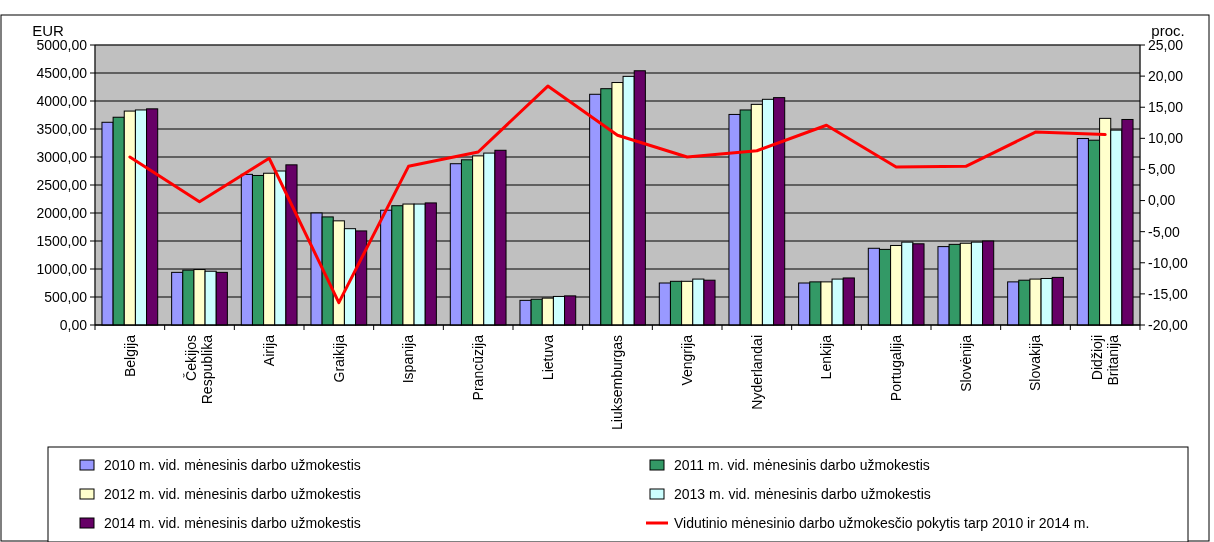 The width and height of the screenshot is (1214, 542). Describe the element at coordinates (1166, 138) in the screenshot. I see `y2-tick-label: 10,00` at that location.